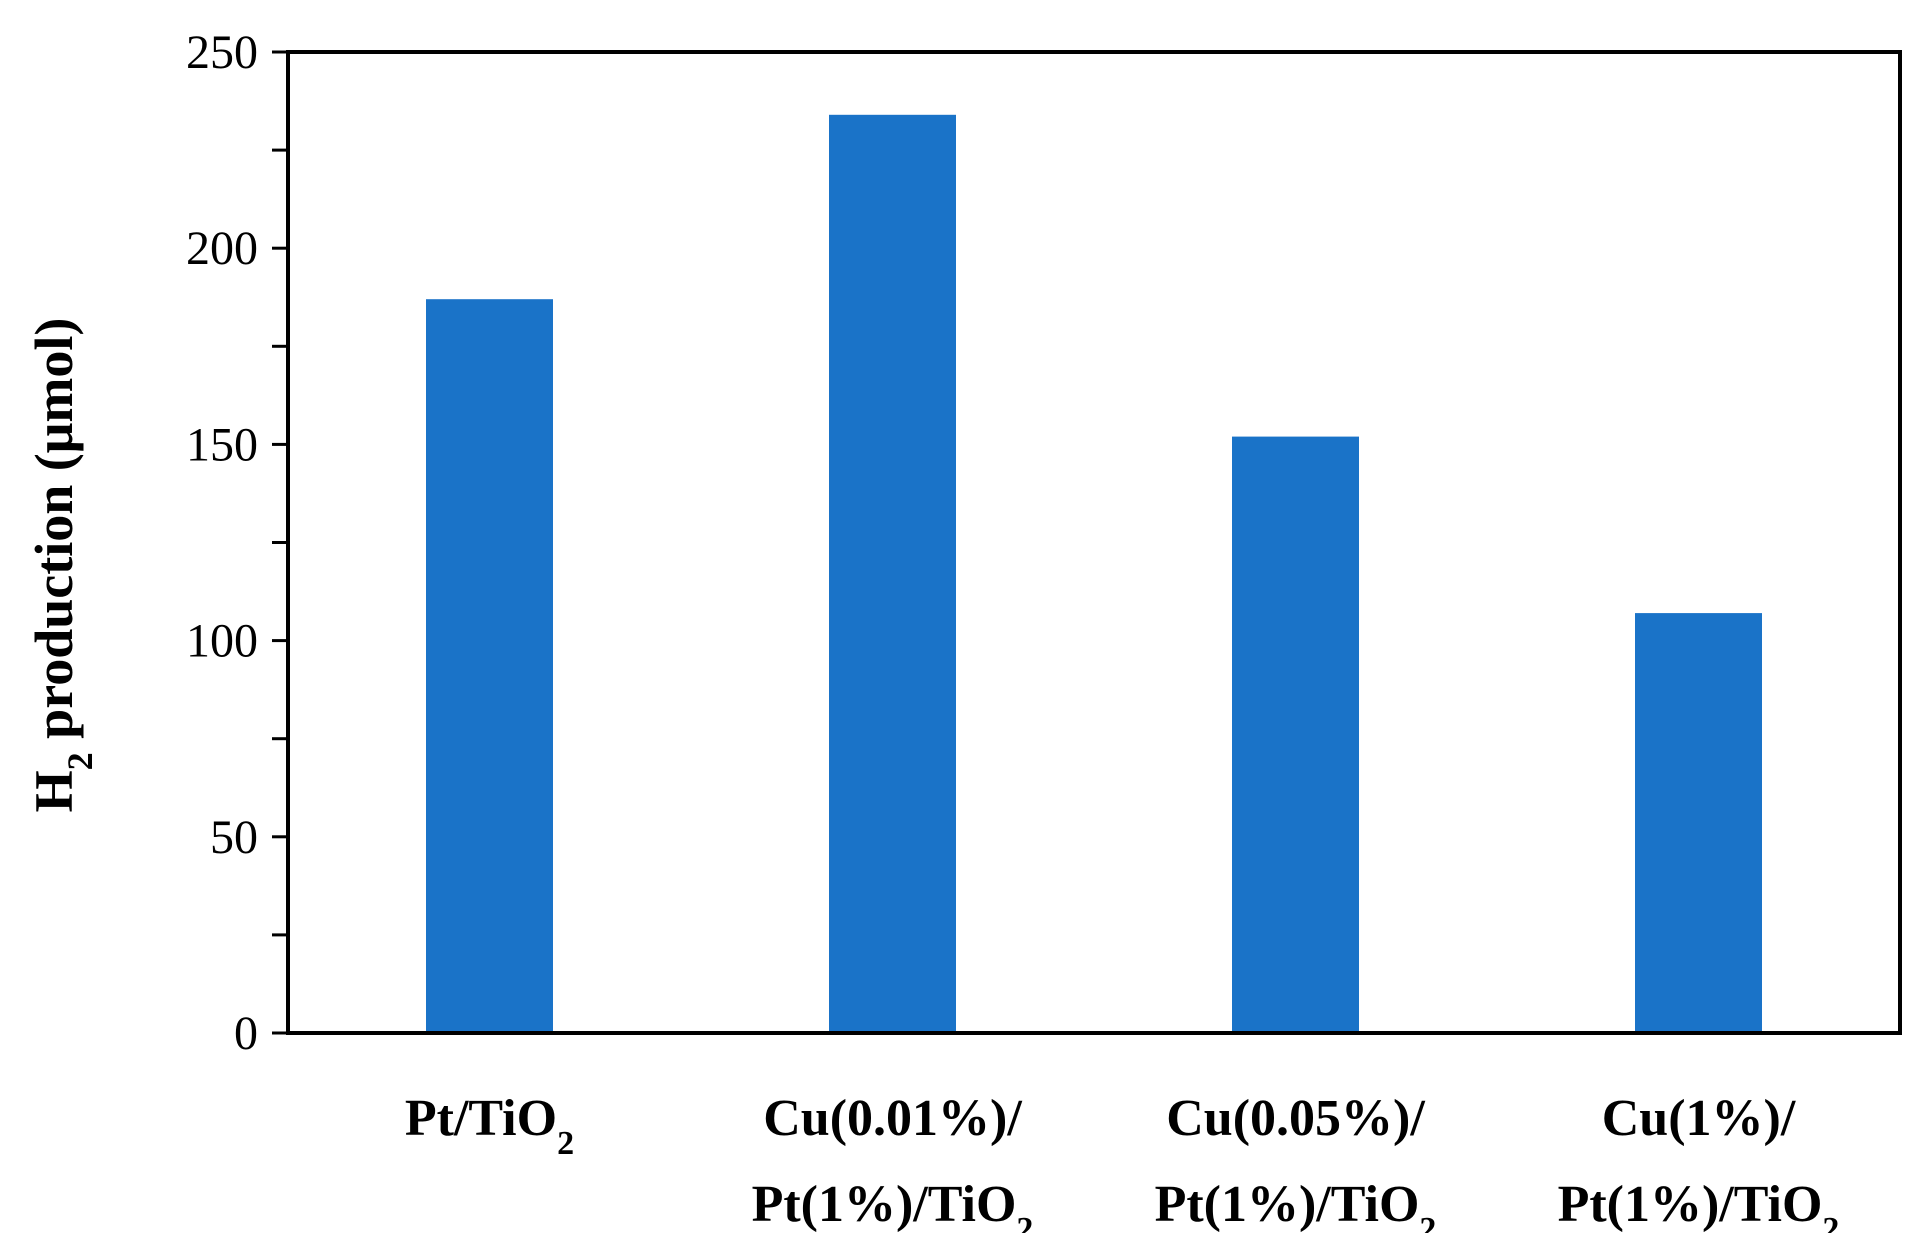 This screenshot has height=1233, width=1911. What do you see at coordinates (246, 1033) in the screenshot?
I see `y-tick-label: 0` at bounding box center [246, 1033].